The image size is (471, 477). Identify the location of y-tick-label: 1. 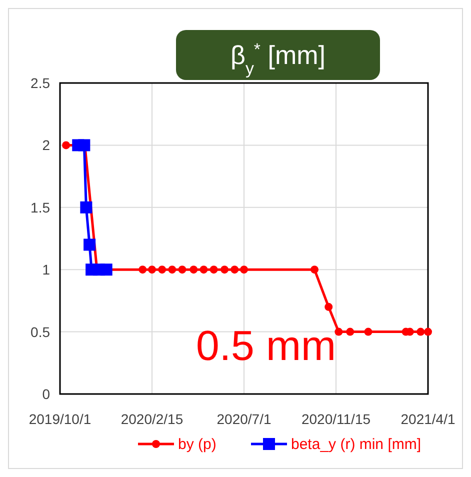
(46, 270).